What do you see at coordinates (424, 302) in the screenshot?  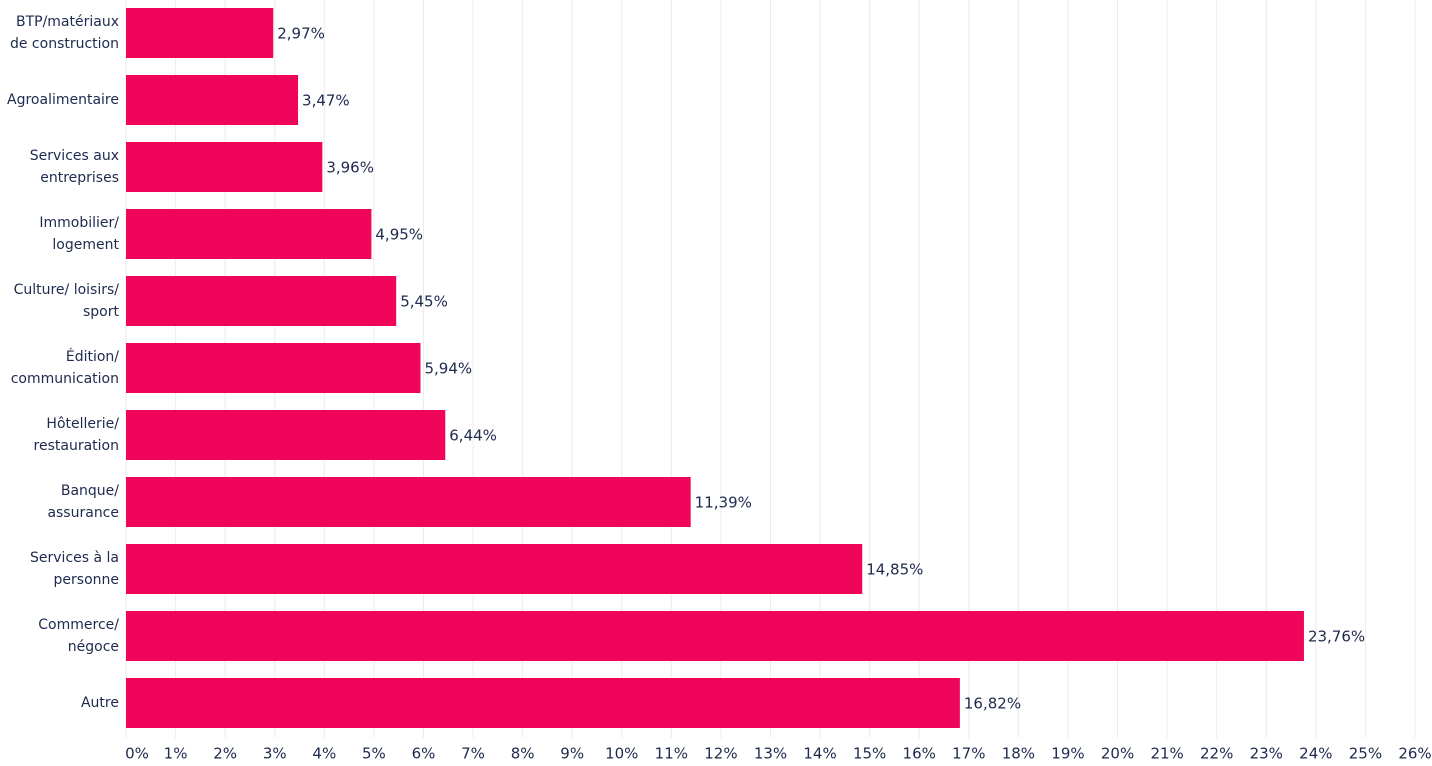 I see `value-label: 5,45%` at bounding box center [424, 302].